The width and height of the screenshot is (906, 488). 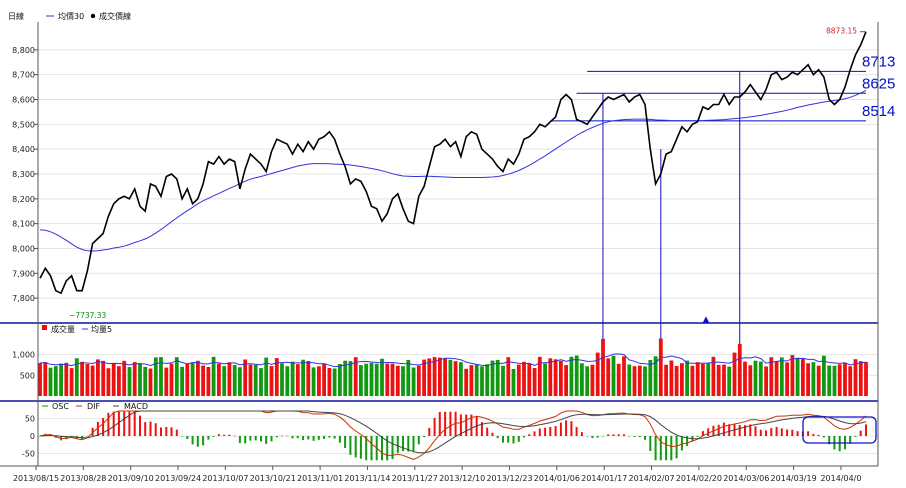 What do you see at coordinates (706, 320) in the screenshot?
I see `volume-marker-triangle: ▲` at bounding box center [706, 320].